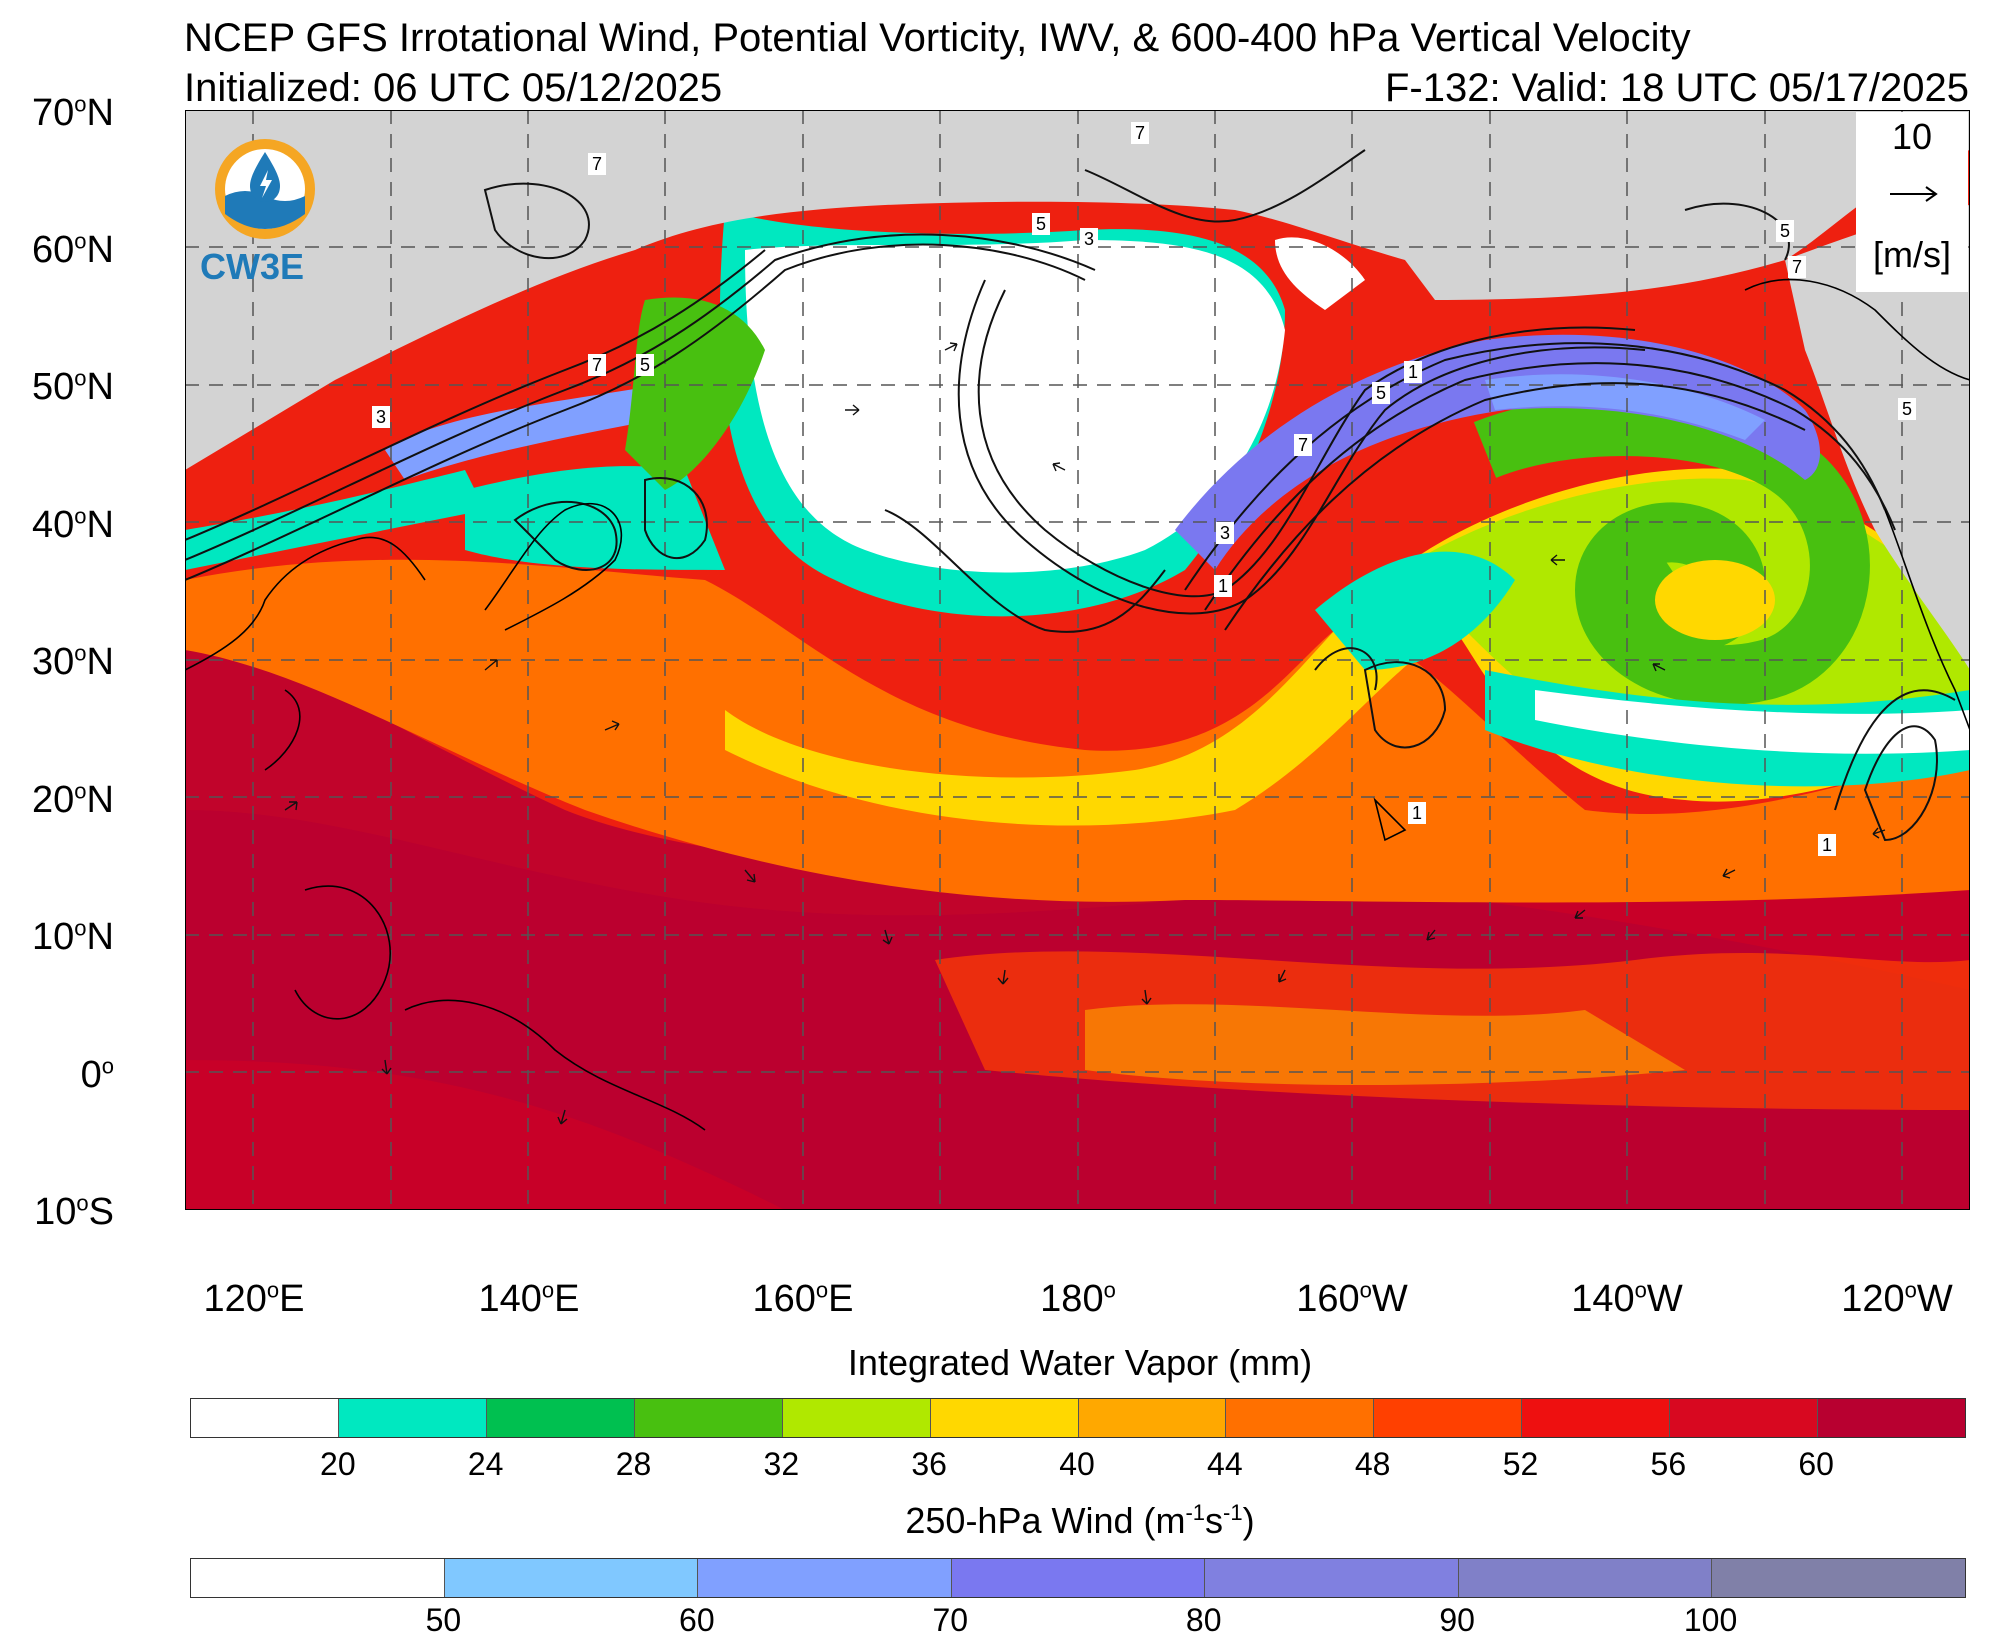 This screenshot has height=1647, width=2011. I want to click on iwv-colorbar-tick-label: 56, so click(1668, 1464).